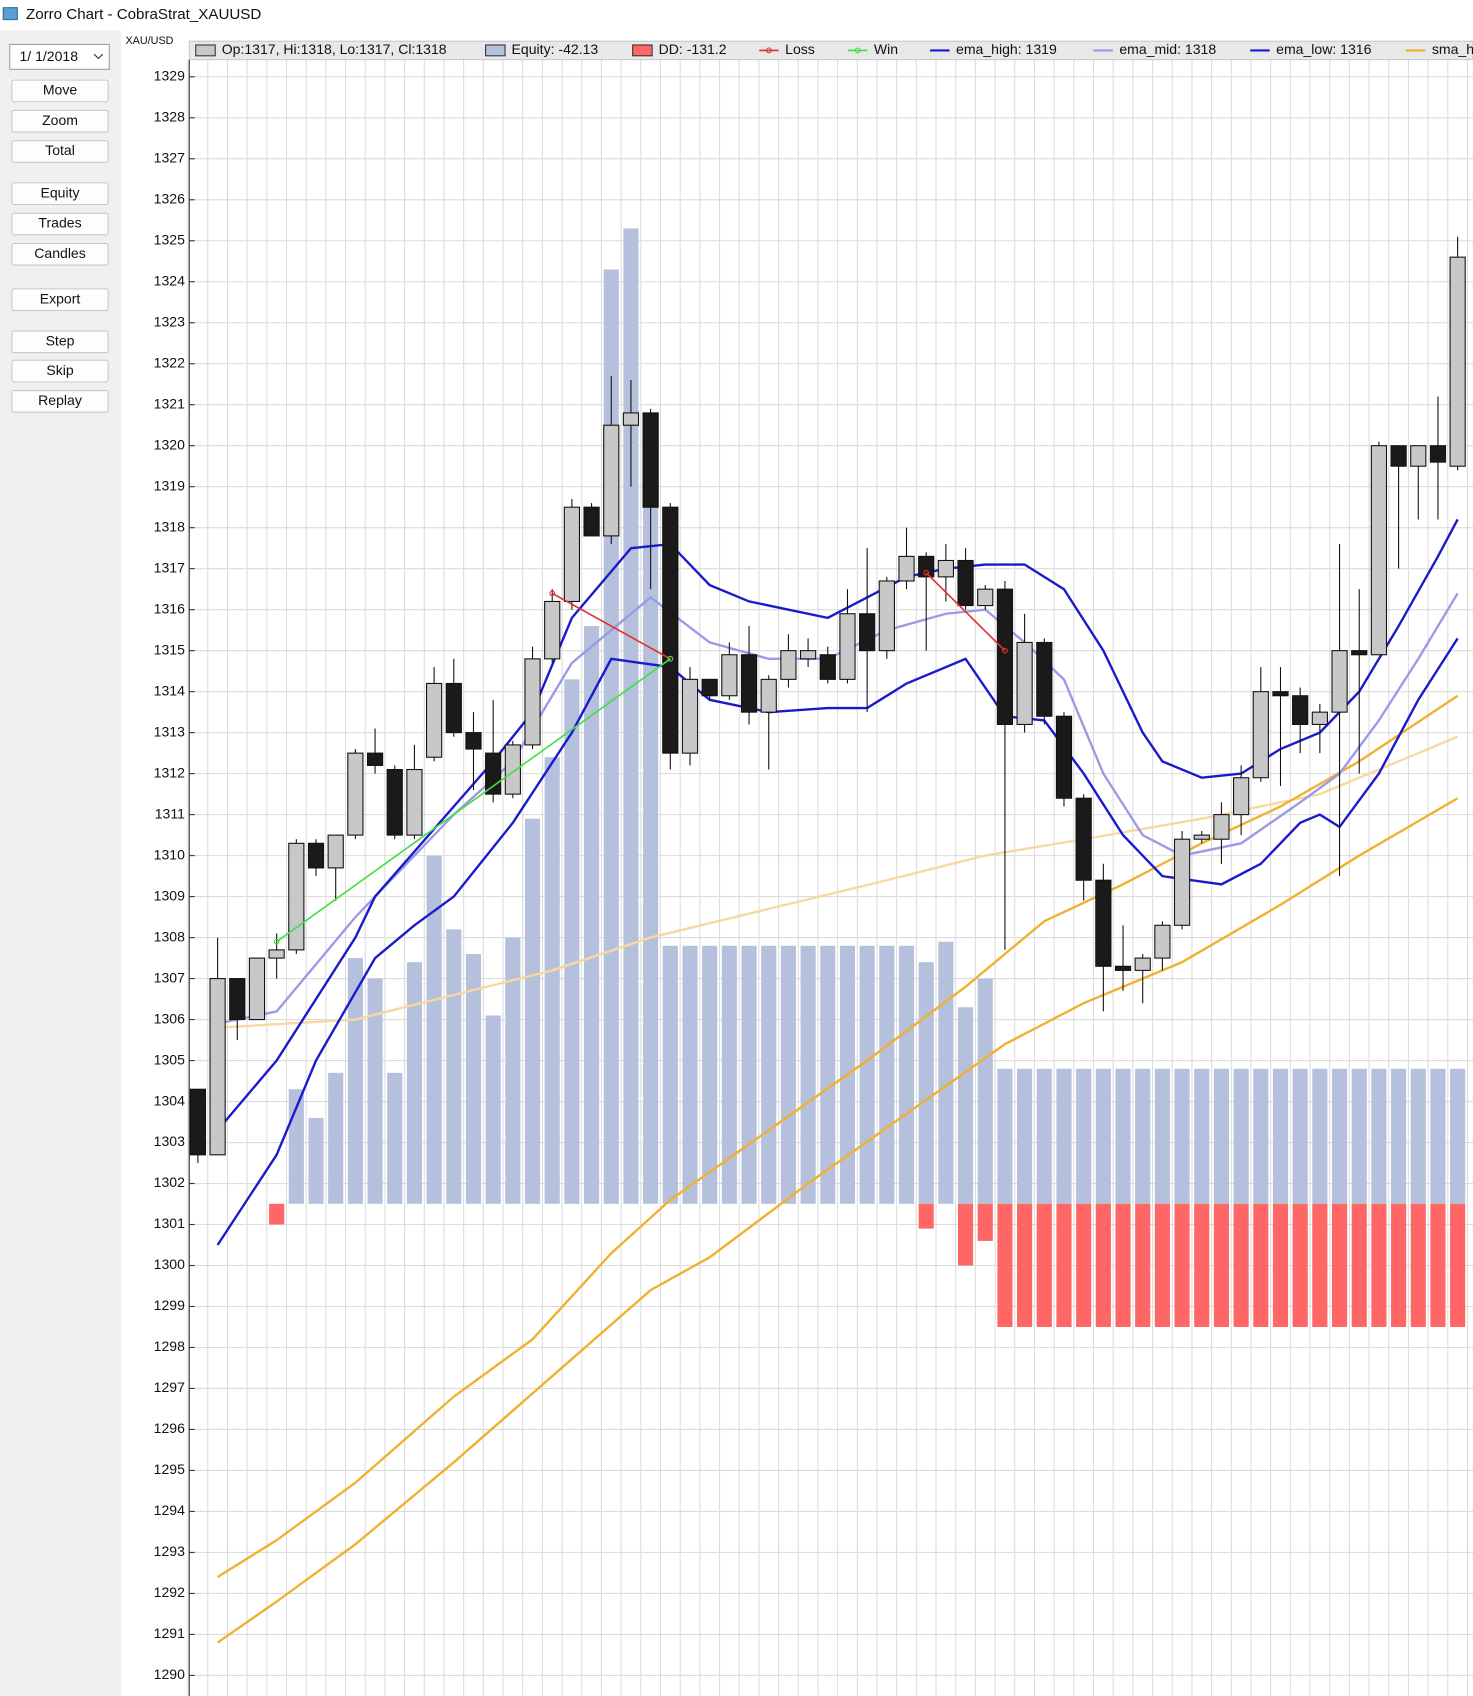 The width and height of the screenshot is (1473, 1696). Describe the element at coordinates (60, 91) in the screenshot. I see `sidebar-button: Move` at that location.